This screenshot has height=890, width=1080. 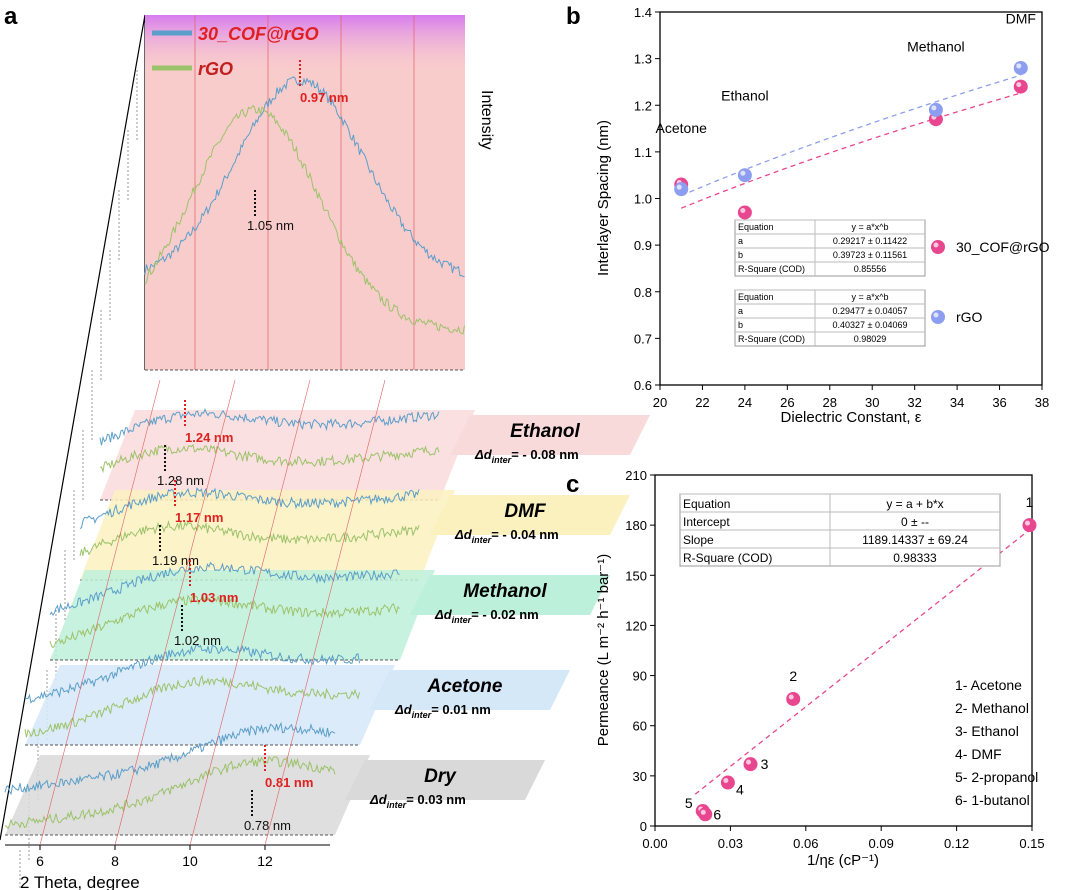 What do you see at coordinates (643, 245) in the screenshot?
I see `y-tick-label: 0.9` at bounding box center [643, 245].